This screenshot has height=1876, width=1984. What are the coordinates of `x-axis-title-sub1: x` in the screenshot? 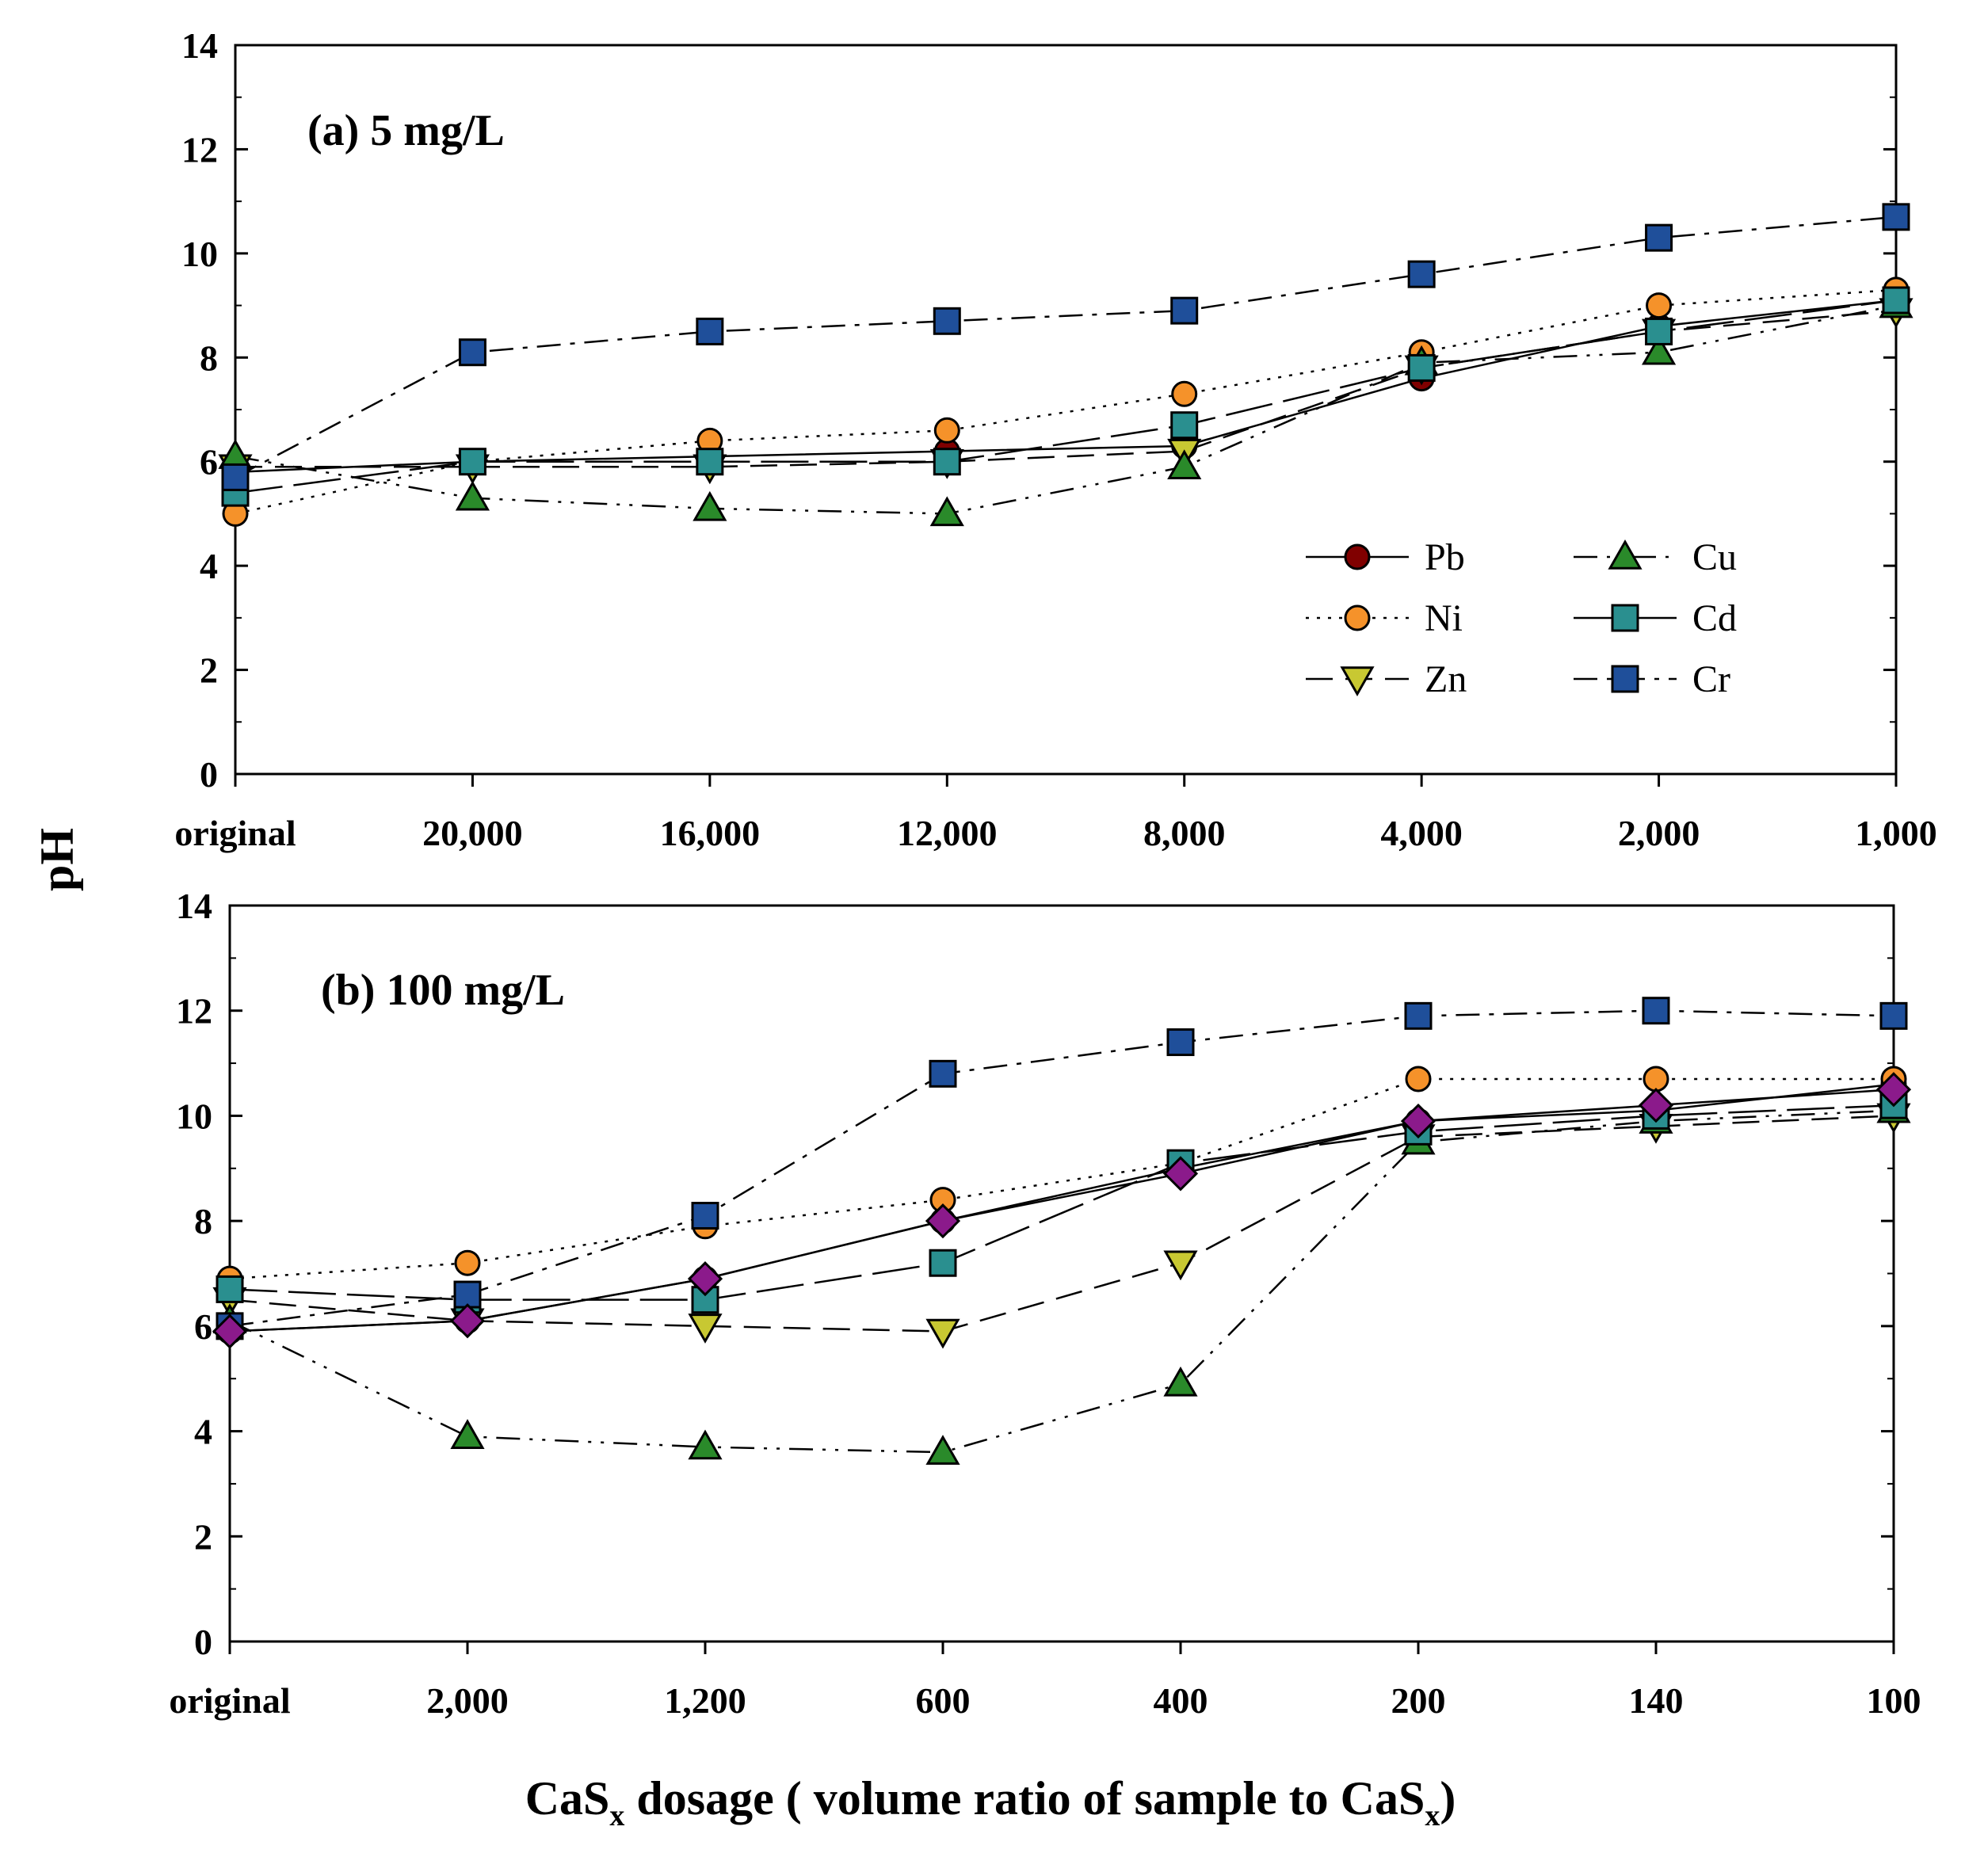 It's located at (616, 1815).